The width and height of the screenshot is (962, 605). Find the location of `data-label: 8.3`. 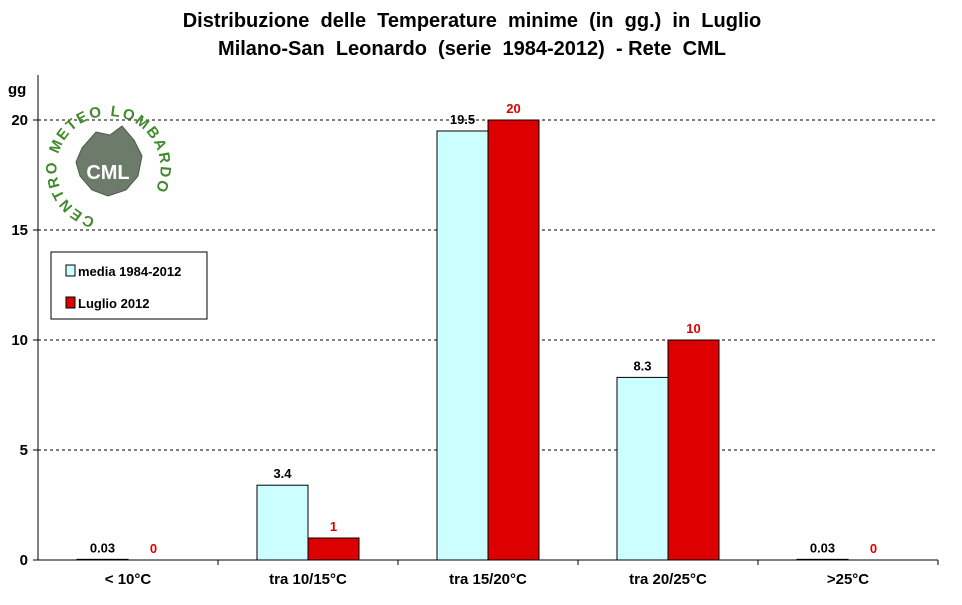

data-label: 8.3 is located at coordinates (642, 365).